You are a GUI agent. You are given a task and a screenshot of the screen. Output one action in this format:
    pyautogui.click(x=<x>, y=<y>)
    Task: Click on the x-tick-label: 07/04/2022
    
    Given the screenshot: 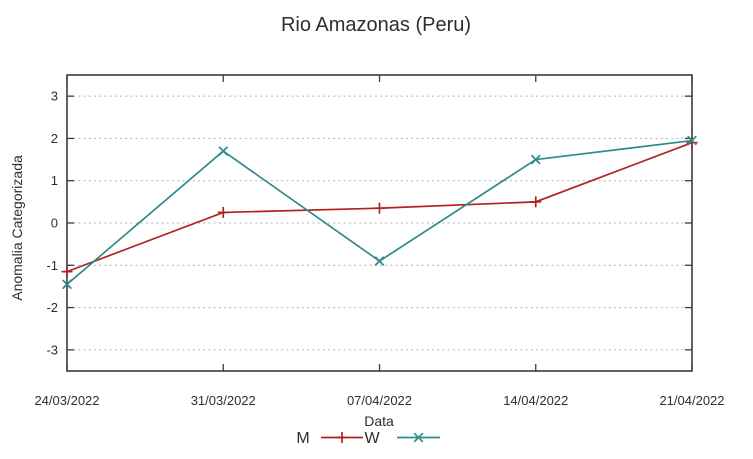 What is the action you would take?
    pyautogui.click(x=379, y=400)
    